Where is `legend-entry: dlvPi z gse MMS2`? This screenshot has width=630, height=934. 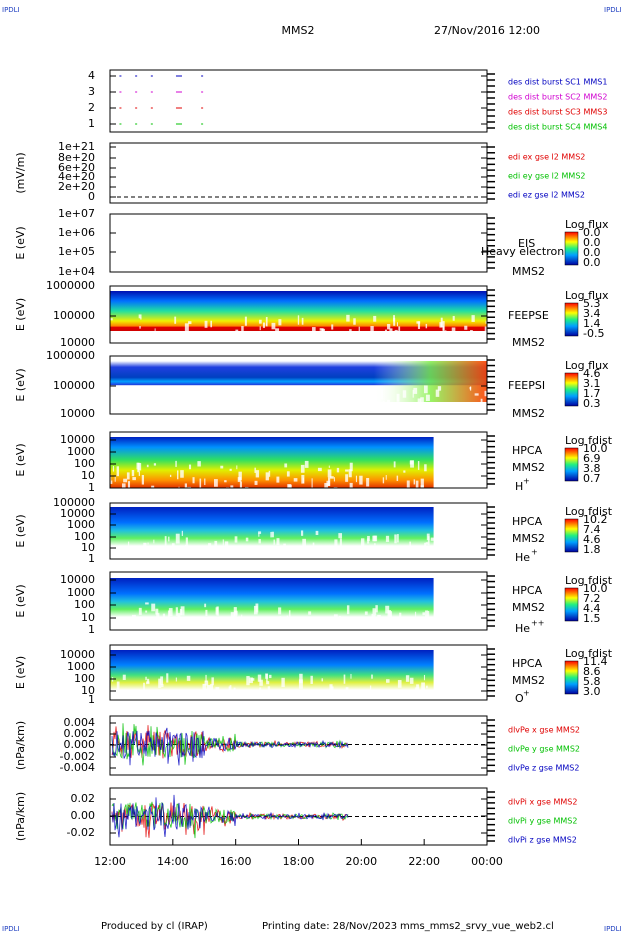
legend-entry: dlvPi z gse MMS2 is located at coordinates (542, 840).